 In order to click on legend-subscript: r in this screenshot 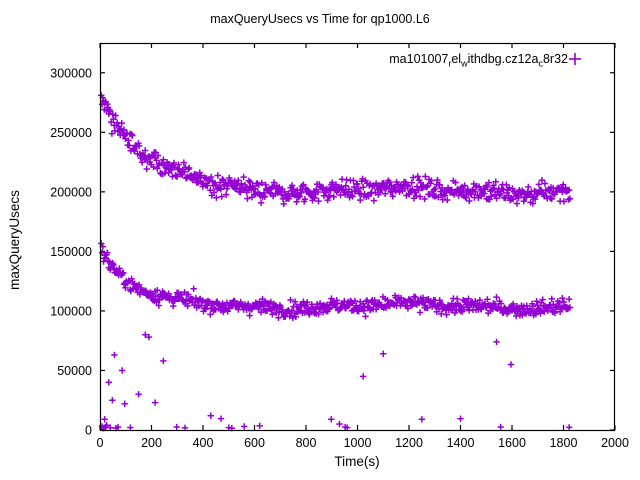, I will do `click(449, 64)`.